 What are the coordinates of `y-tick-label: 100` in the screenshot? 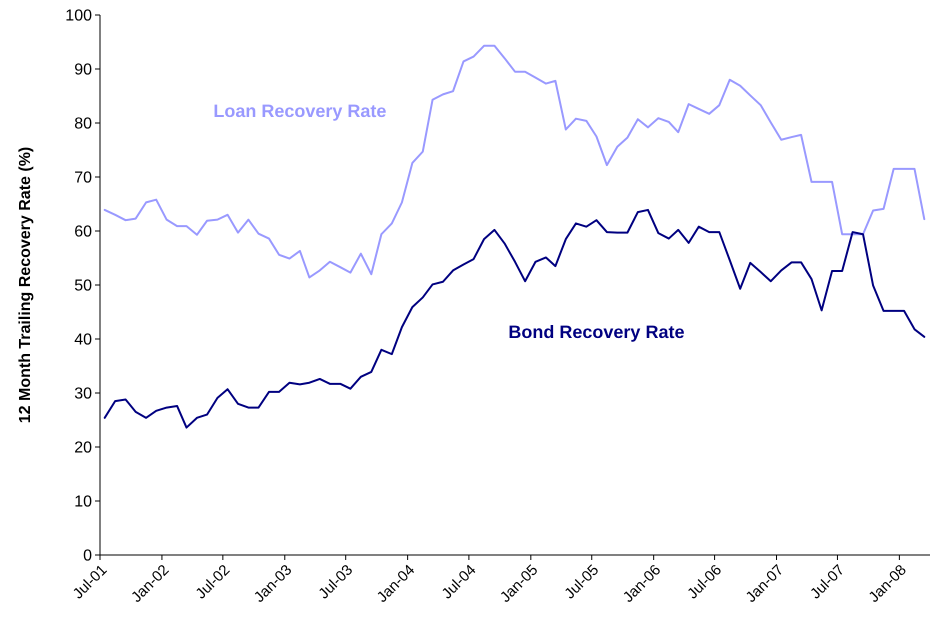 It's located at (78, 16).